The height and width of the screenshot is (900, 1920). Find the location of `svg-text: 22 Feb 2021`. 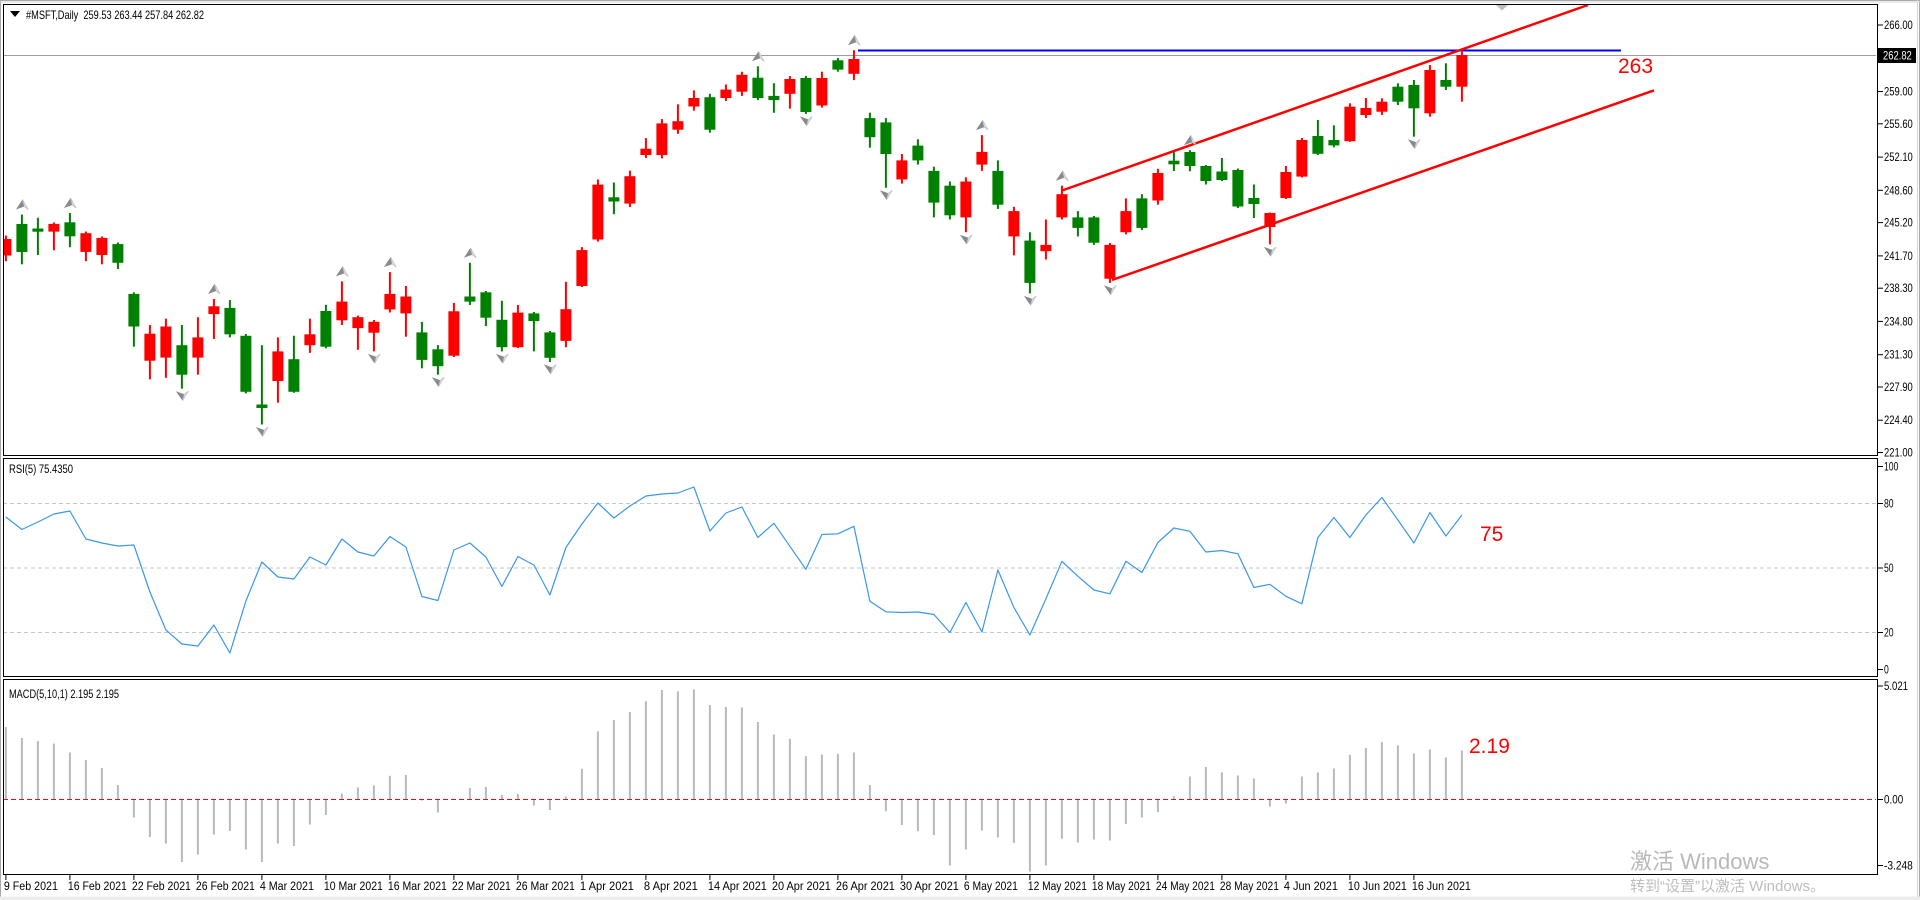

svg-text: 22 Feb 2021 is located at coordinates (161, 887).